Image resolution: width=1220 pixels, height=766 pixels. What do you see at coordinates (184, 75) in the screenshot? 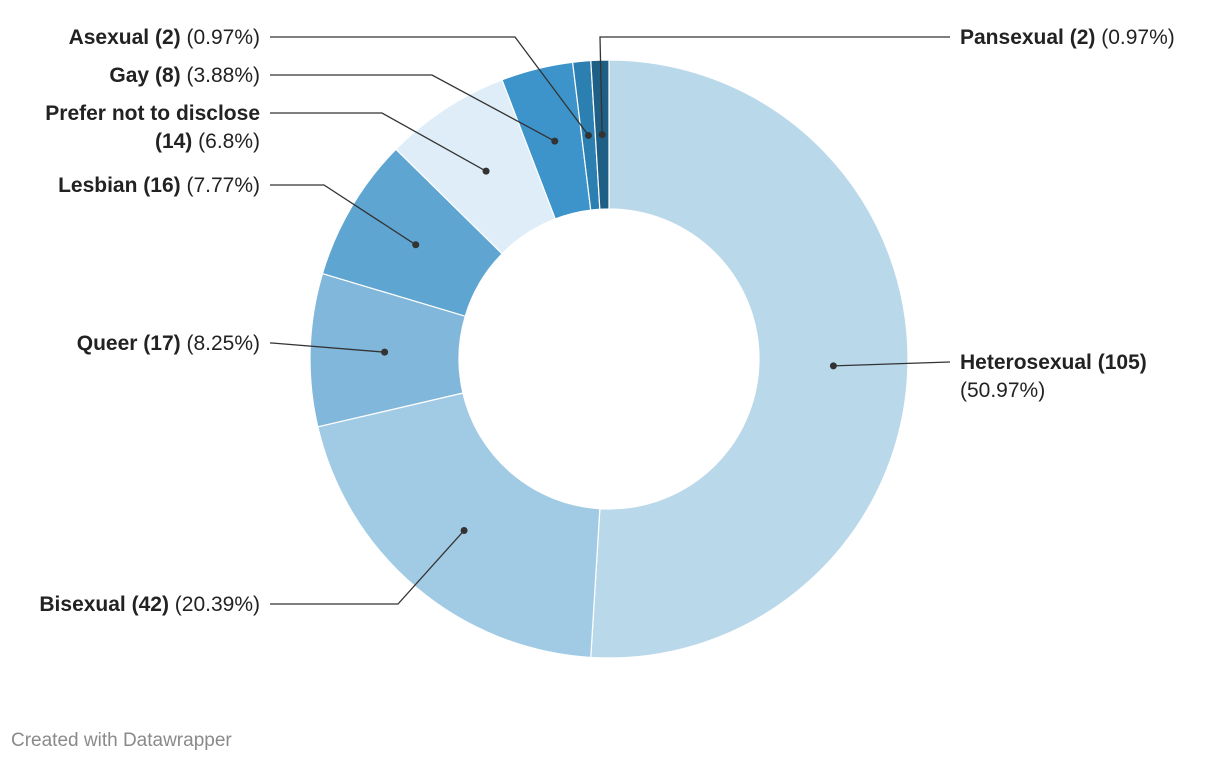
I see `label-gay: Gay (8) (3.88%)` at bounding box center [184, 75].